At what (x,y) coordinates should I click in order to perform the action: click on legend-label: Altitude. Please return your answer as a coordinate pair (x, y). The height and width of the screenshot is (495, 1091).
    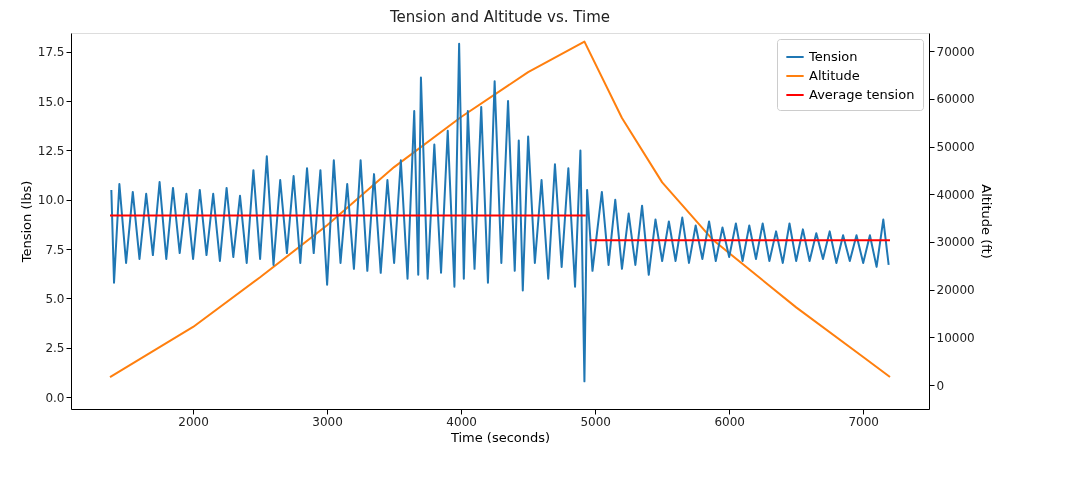
    Looking at the image, I should click on (834, 75).